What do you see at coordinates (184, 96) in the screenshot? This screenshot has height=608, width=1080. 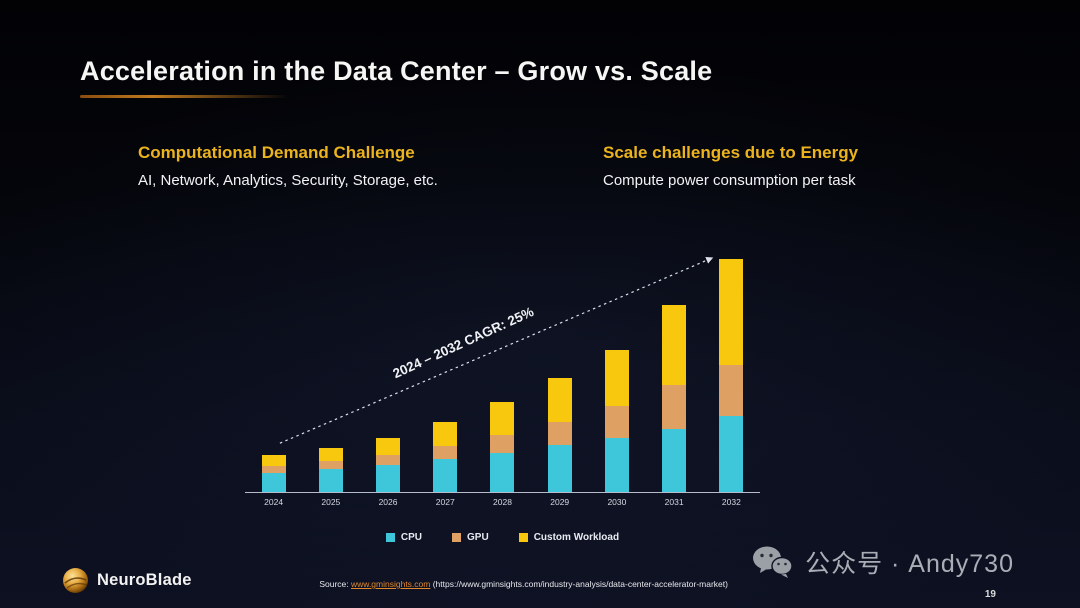 I see `title-underline` at bounding box center [184, 96].